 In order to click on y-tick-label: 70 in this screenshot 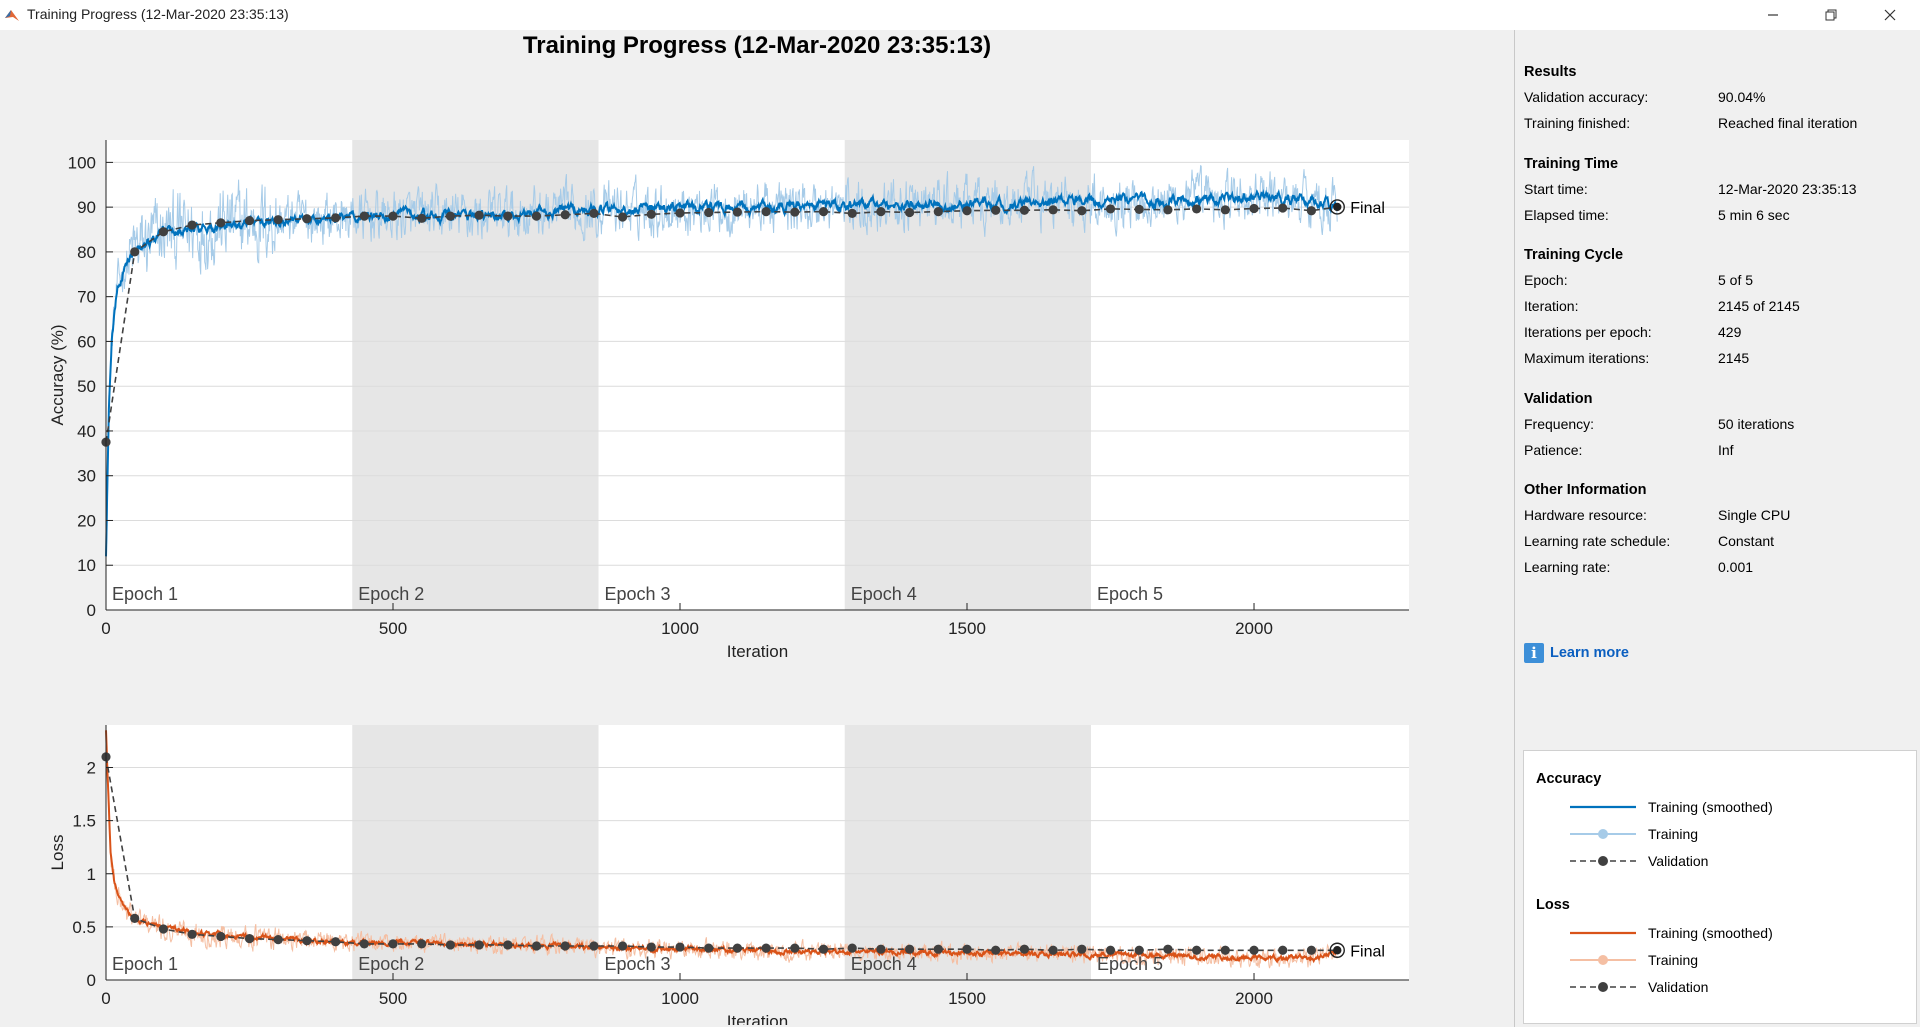, I will do `click(86, 297)`.